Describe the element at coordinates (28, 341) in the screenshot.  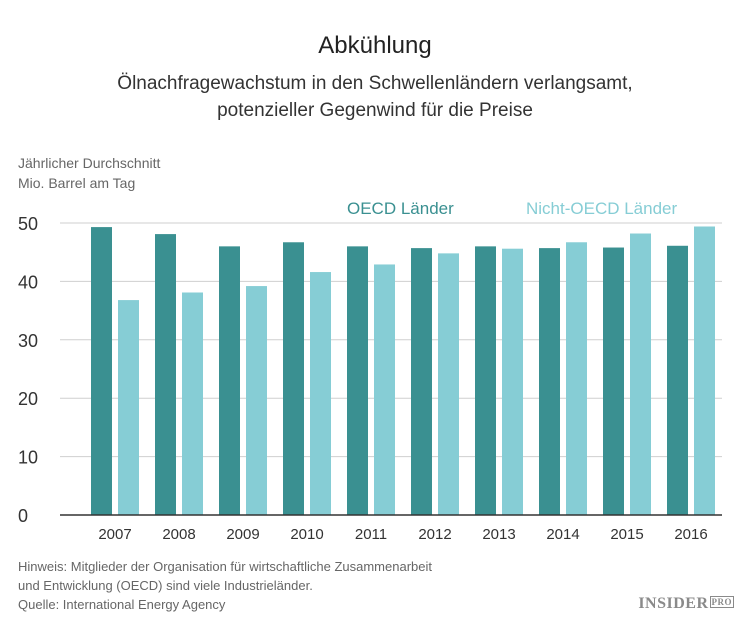
I see `y-tick-label: 30` at that location.